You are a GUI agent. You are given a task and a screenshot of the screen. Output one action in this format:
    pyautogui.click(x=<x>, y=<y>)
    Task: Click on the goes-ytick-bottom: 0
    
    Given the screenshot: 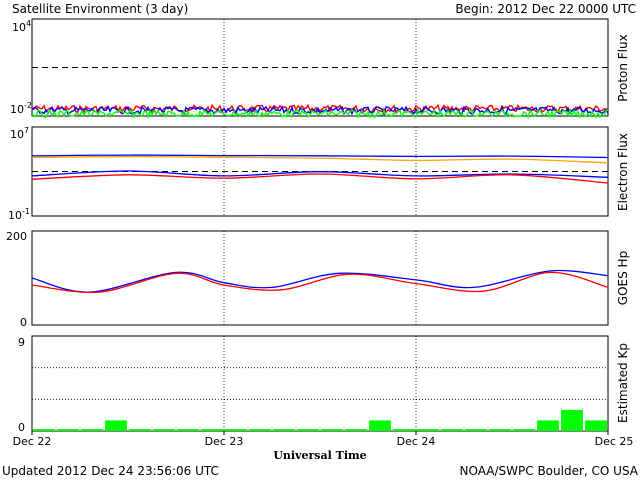 What is the action you would take?
    pyautogui.click(x=23, y=322)
    